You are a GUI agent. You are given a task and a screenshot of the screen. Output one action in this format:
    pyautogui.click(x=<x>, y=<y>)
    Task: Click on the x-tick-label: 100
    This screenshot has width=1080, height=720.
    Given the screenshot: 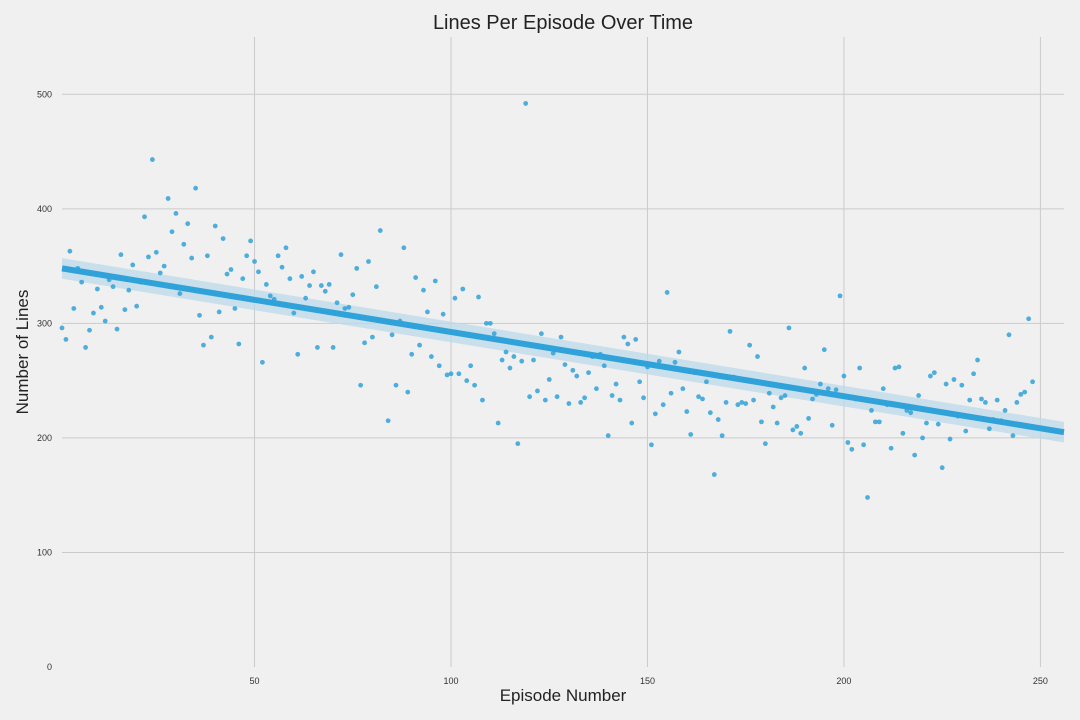 What is the action you would take?
    pyautogui.click(x=450, y=681)
    